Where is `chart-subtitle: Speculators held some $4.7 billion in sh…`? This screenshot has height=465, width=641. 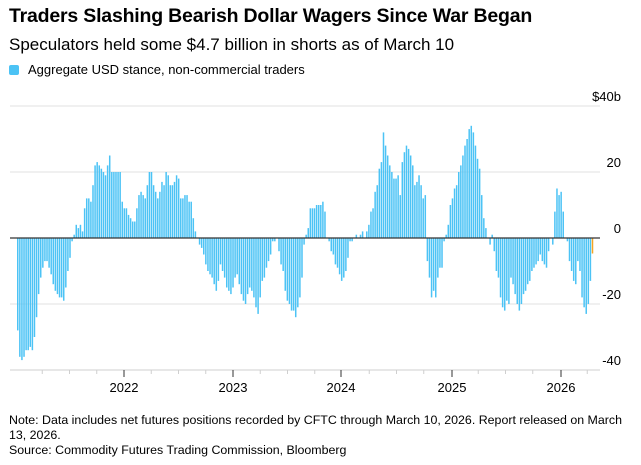
chart-subtitle: Speculators held some $4.7 billion in sh… is located at coordinates (232, 44).